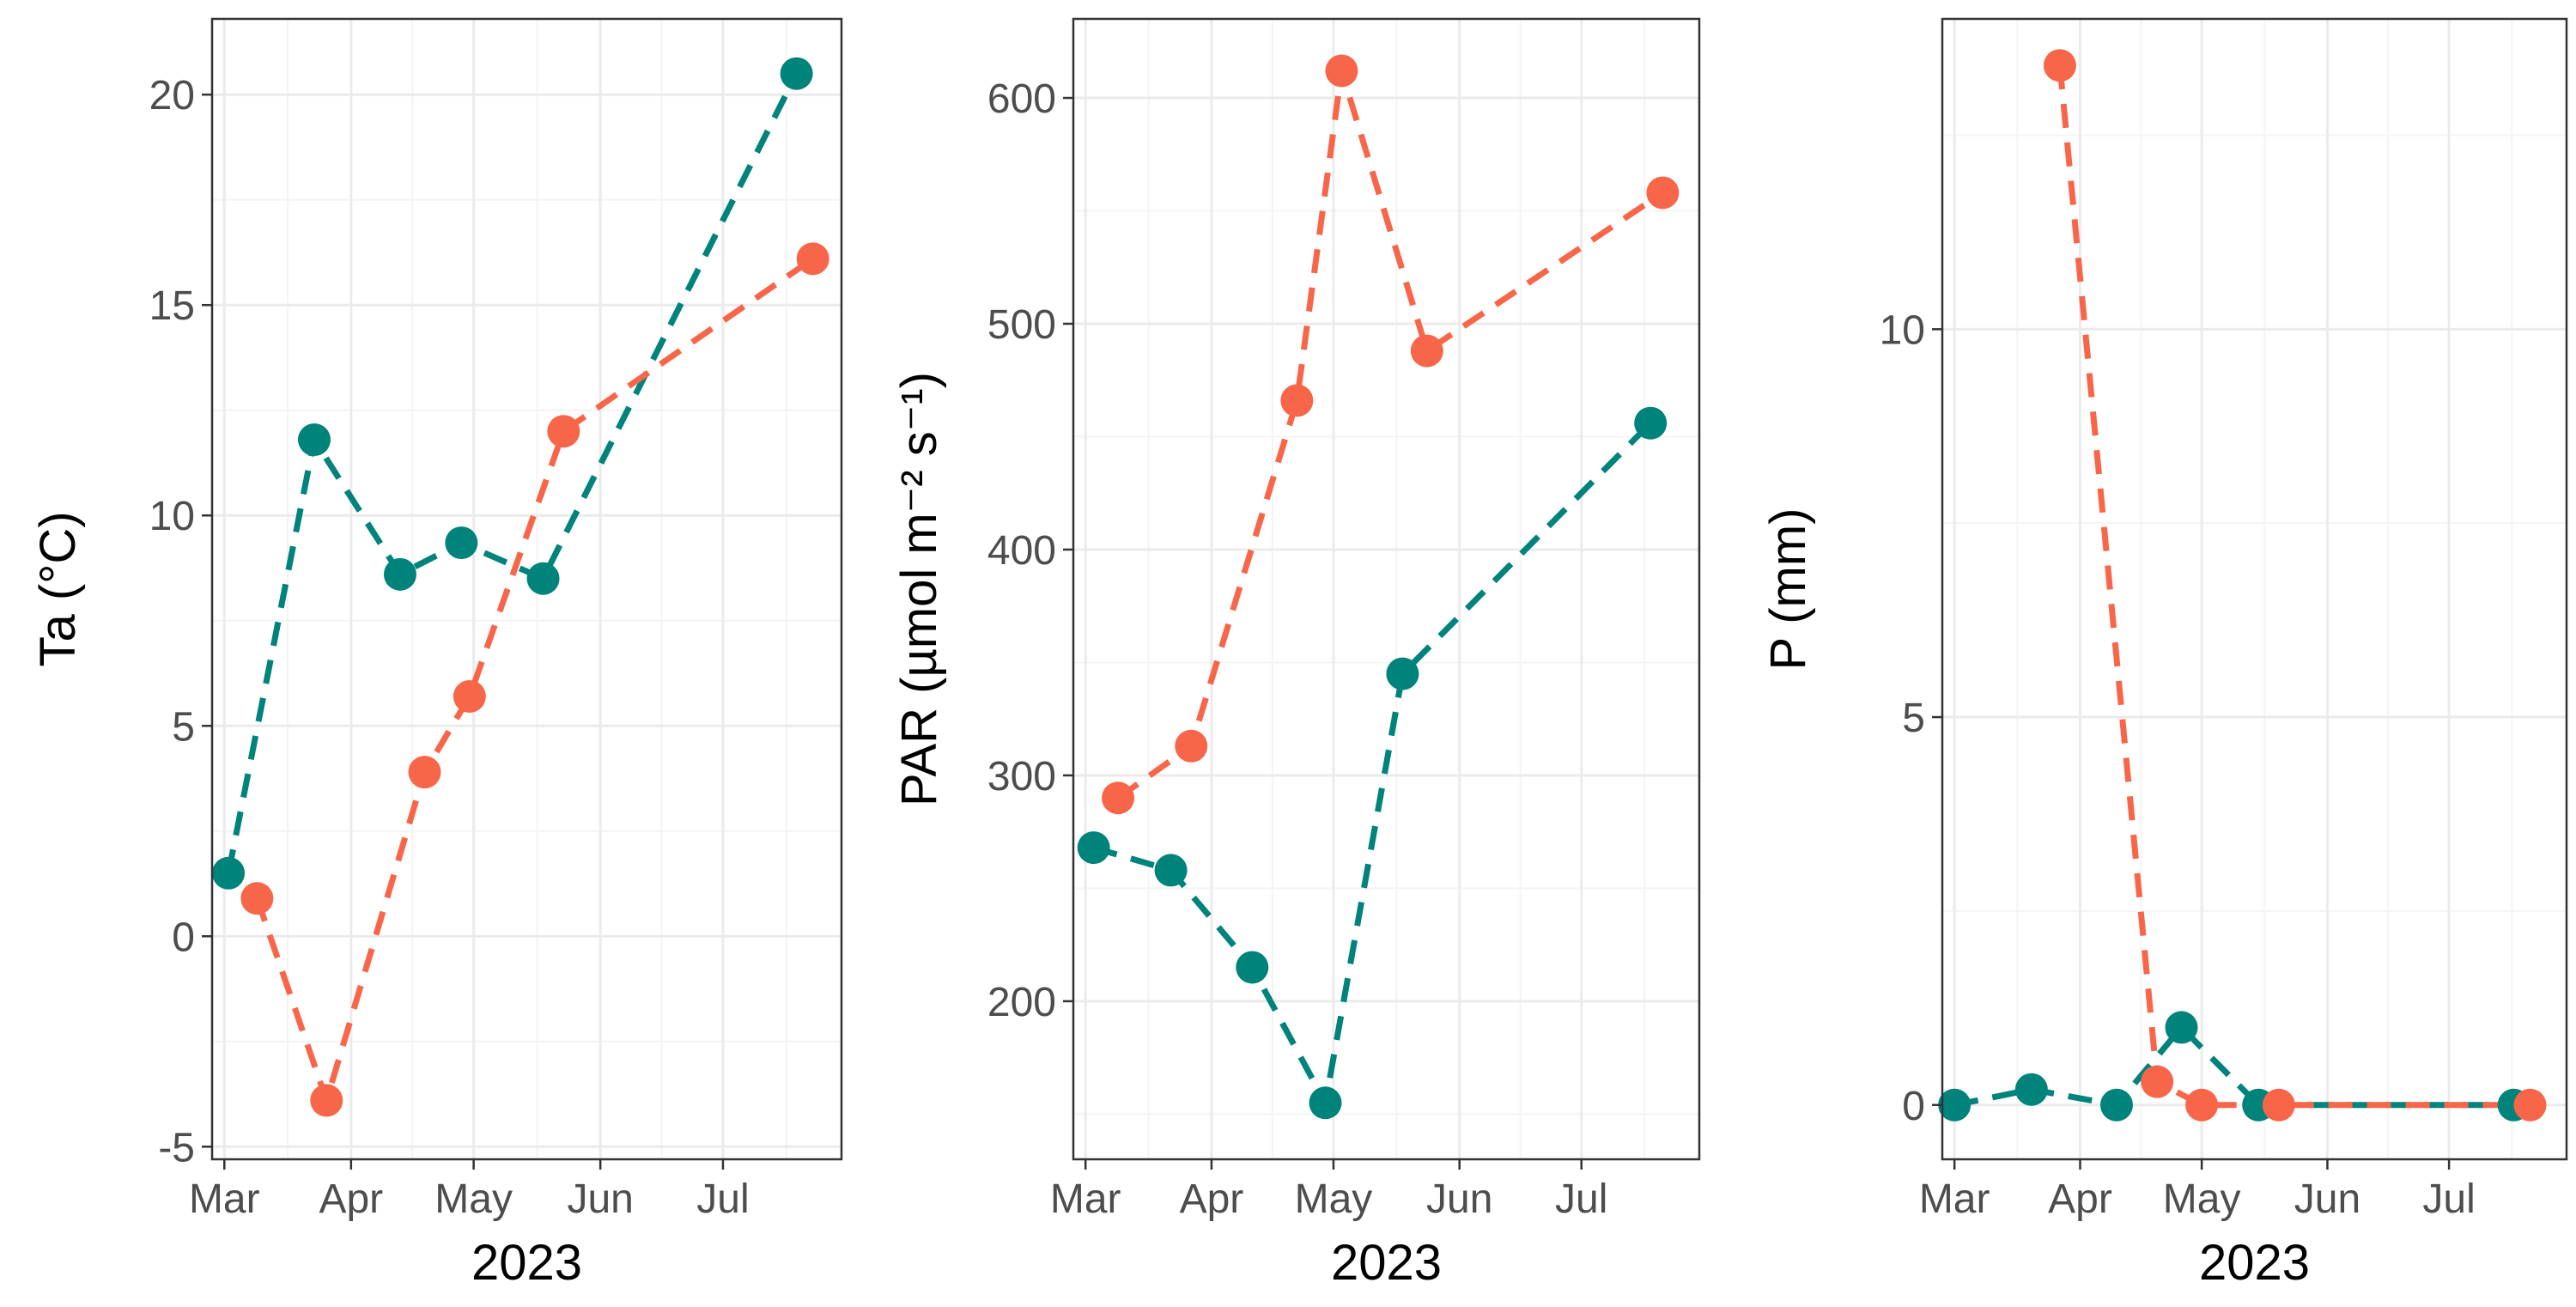  What do you see at coordinates (176, 1147) in the screenshot?
I see `y-tick-label: -5` at bounding box center [176, 1147].